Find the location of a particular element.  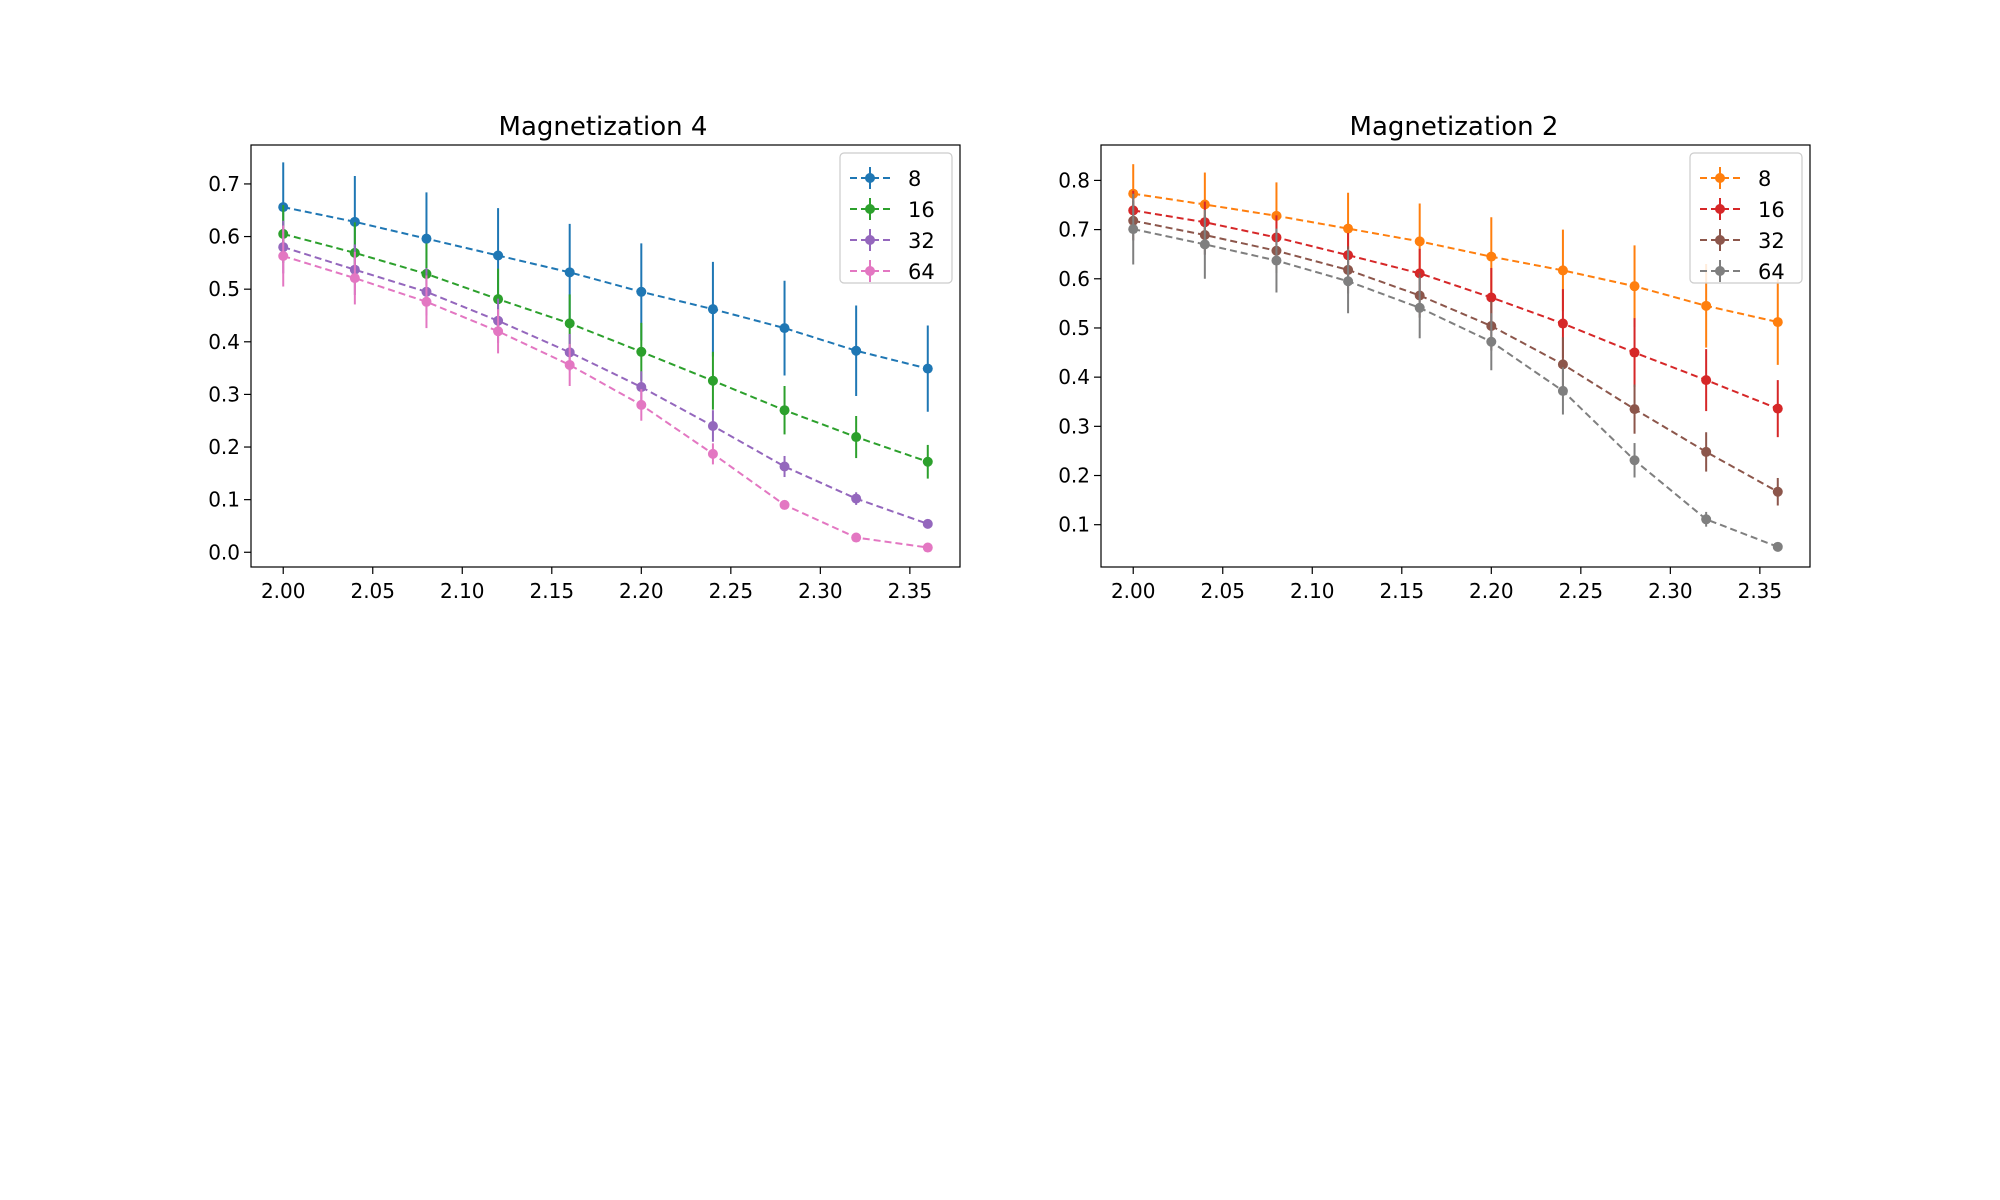

y-axis: 0.1 0.2 0.3 0.4 0.5 0.6 0.7 0.8 is located at coordinates (1079, 352).